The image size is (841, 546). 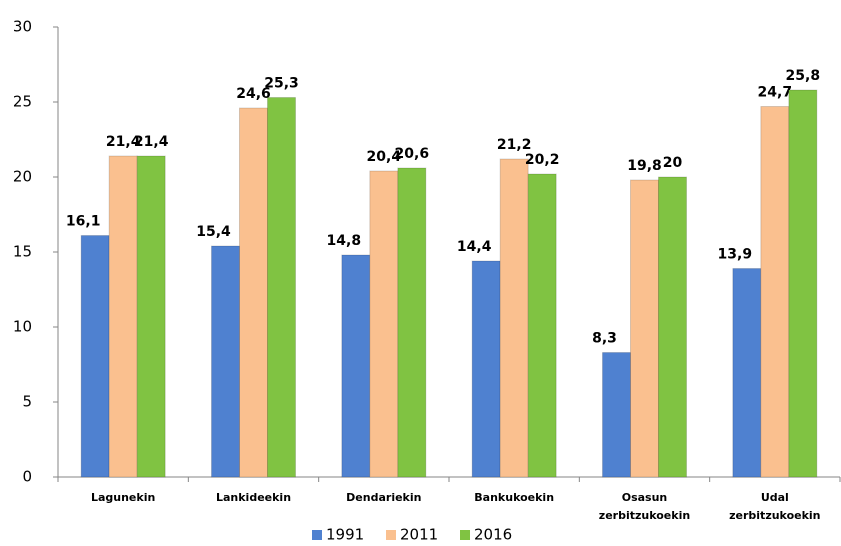 What do you see at coordinates (384, 157) in the screenshot?
I see `value-label: 20,4` at bounding box center [384, 157].